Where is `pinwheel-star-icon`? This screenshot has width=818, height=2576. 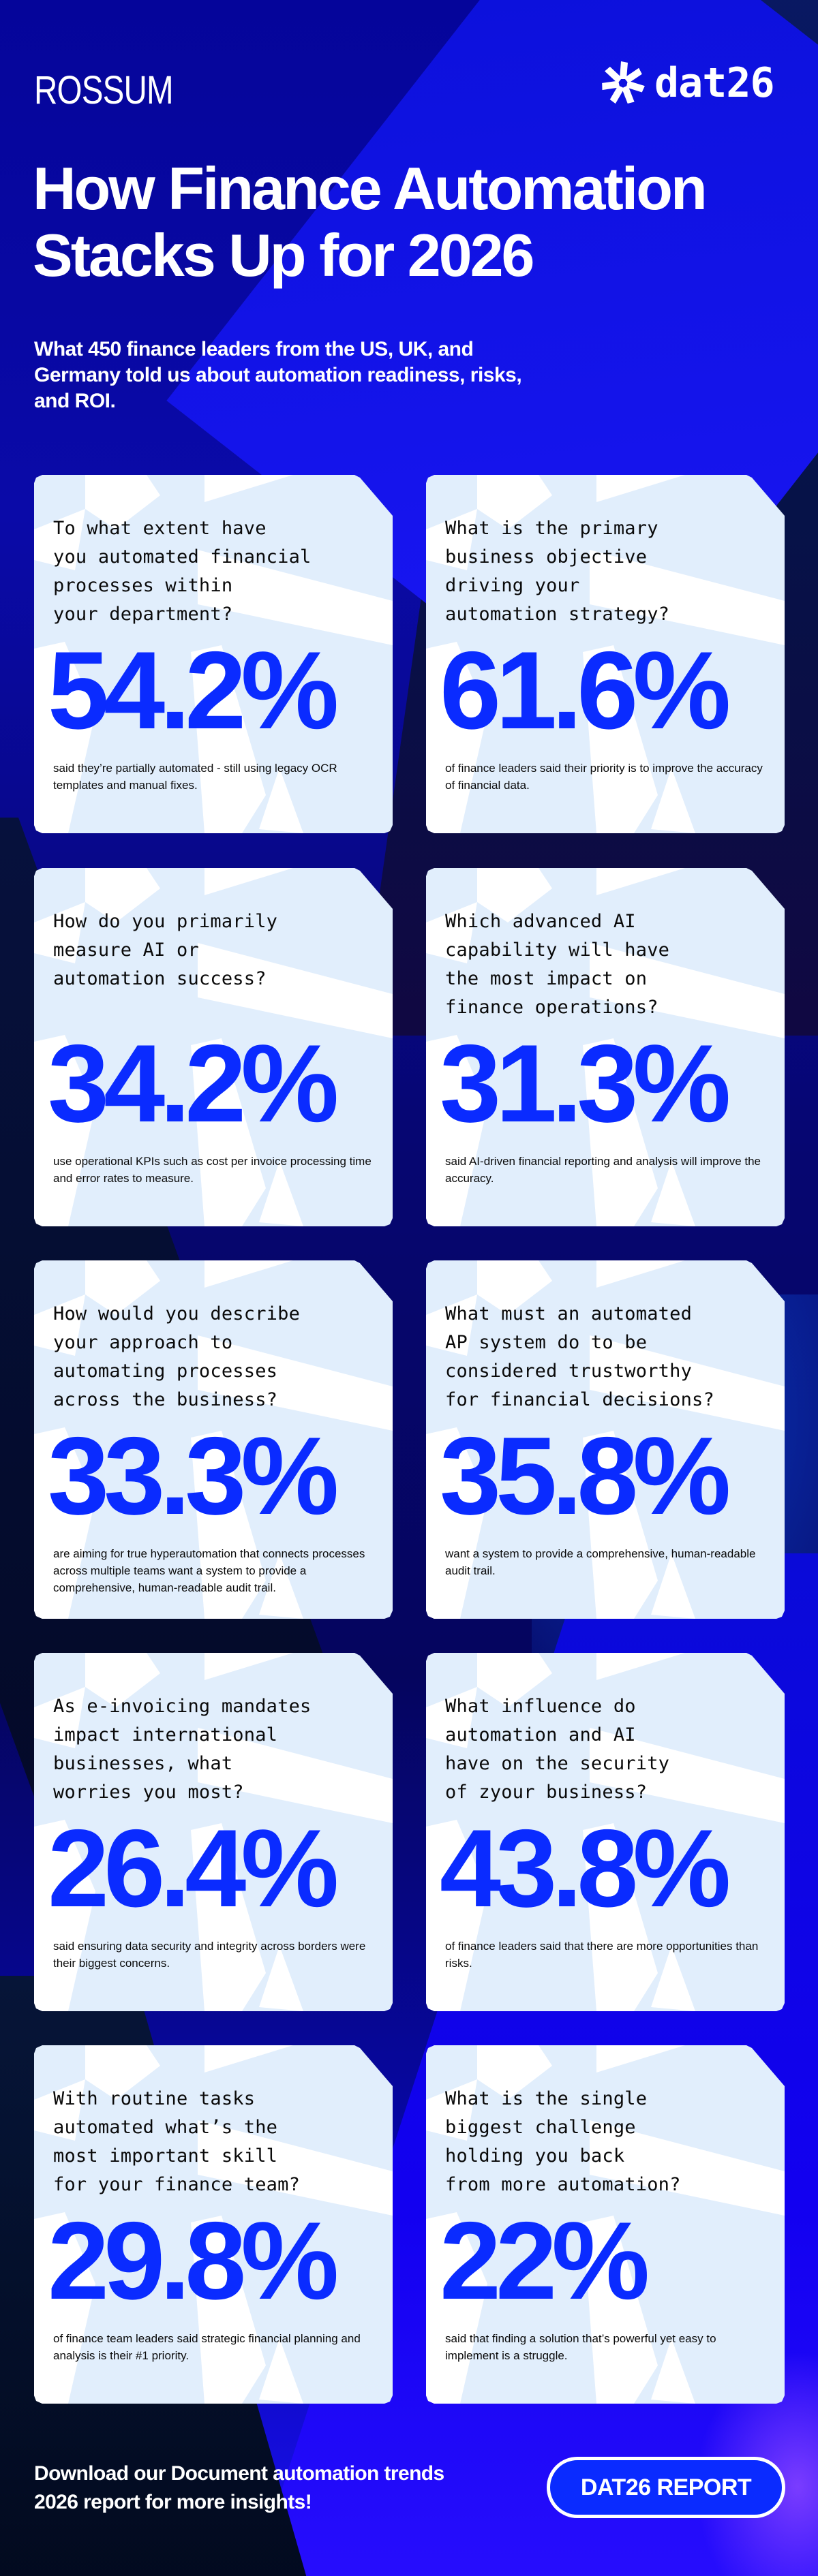
pinwheel-star-icon is located at coordinates (623, 83).